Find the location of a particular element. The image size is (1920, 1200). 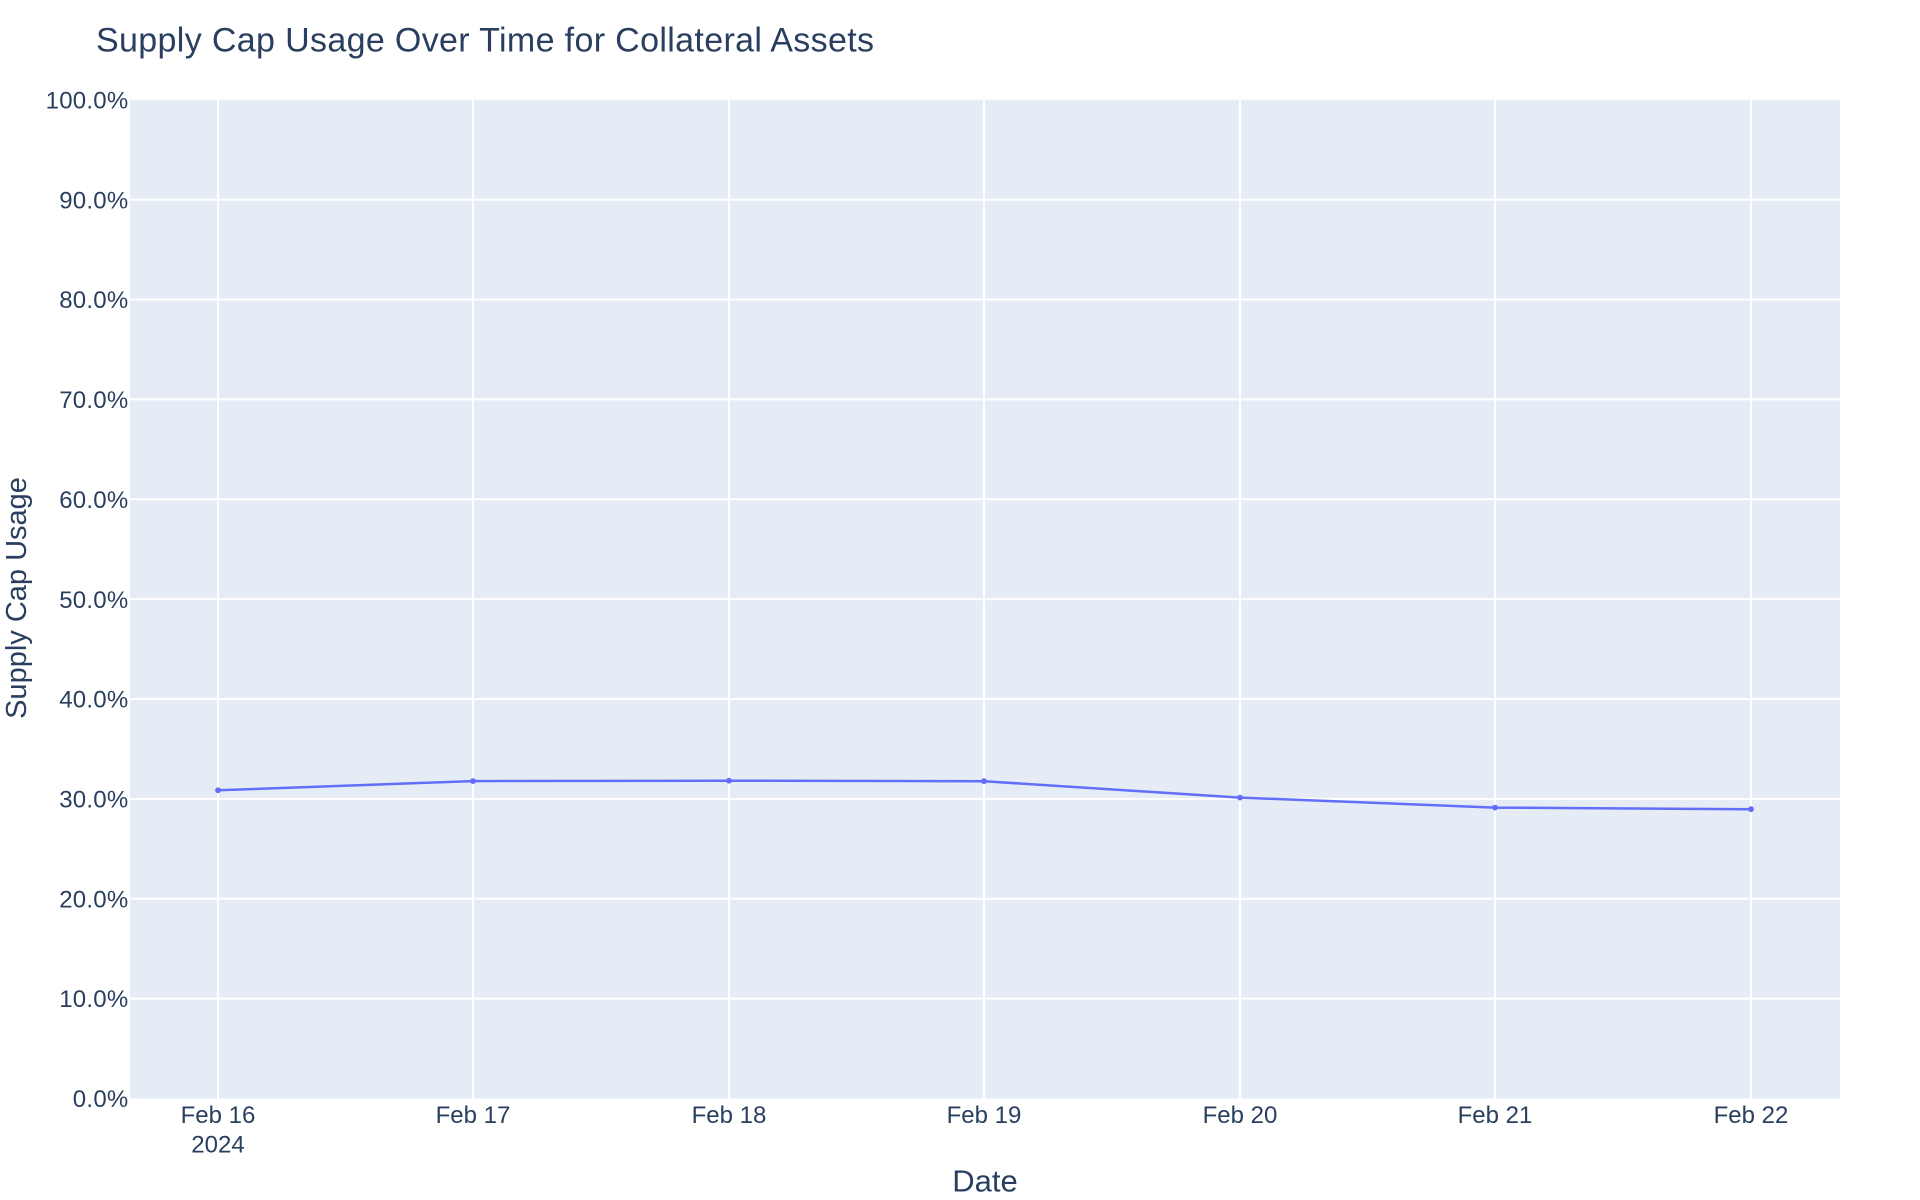

svg-text: Feb 16 is located at coordinates (218, 1115).